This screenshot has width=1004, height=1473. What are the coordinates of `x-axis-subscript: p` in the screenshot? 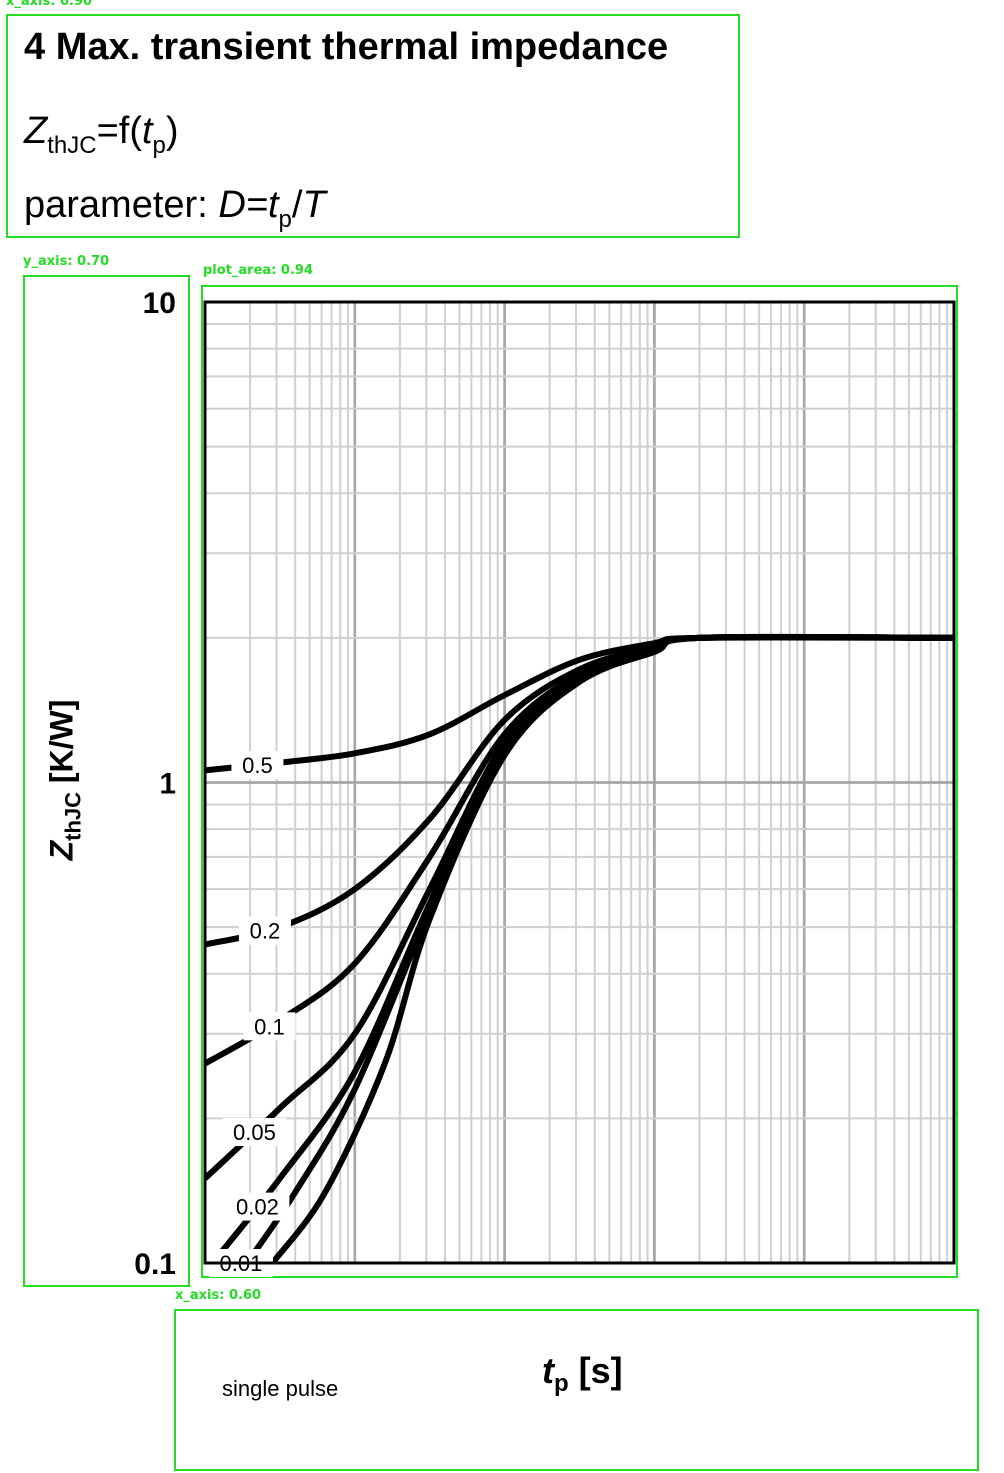 It's located at (561, 1383).